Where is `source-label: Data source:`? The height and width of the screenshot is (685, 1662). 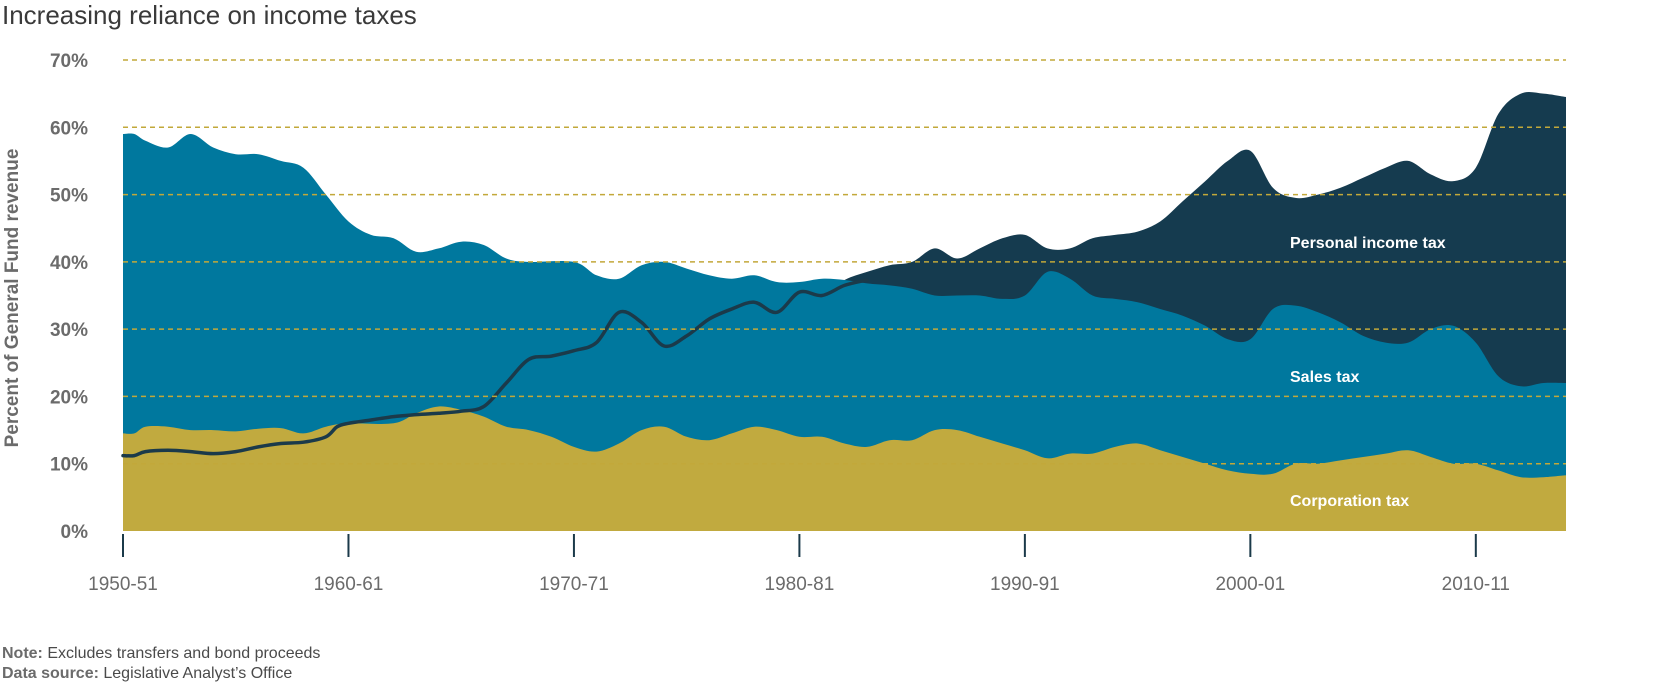
source-label: Data source: is located at coordinates (50, 673).